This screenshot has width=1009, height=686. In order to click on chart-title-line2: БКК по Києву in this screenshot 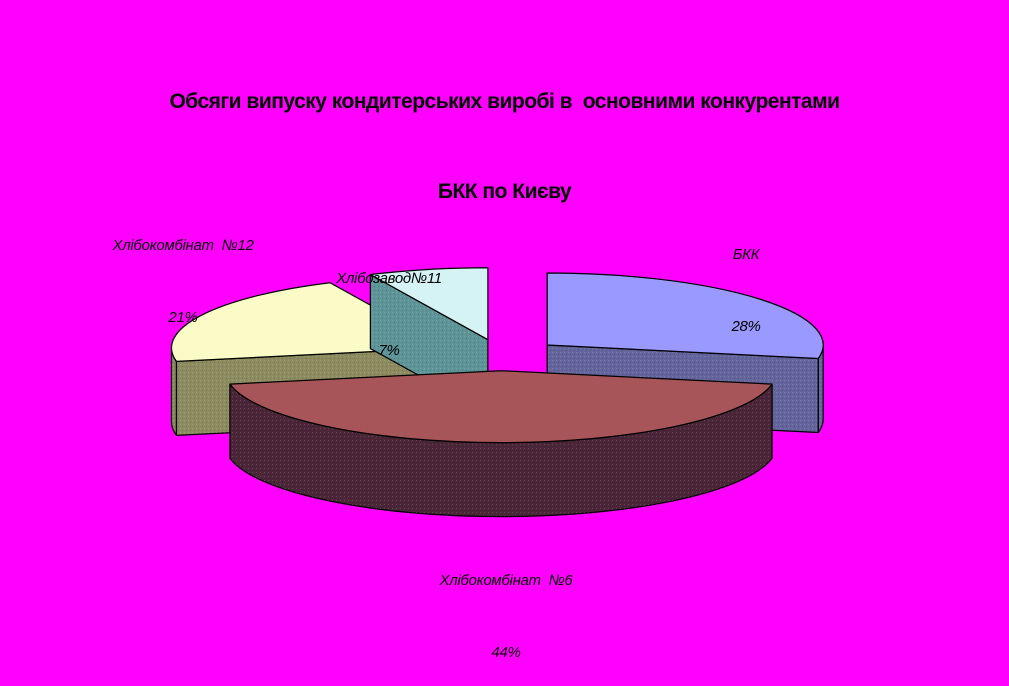, I will do `click(504, 191)`.